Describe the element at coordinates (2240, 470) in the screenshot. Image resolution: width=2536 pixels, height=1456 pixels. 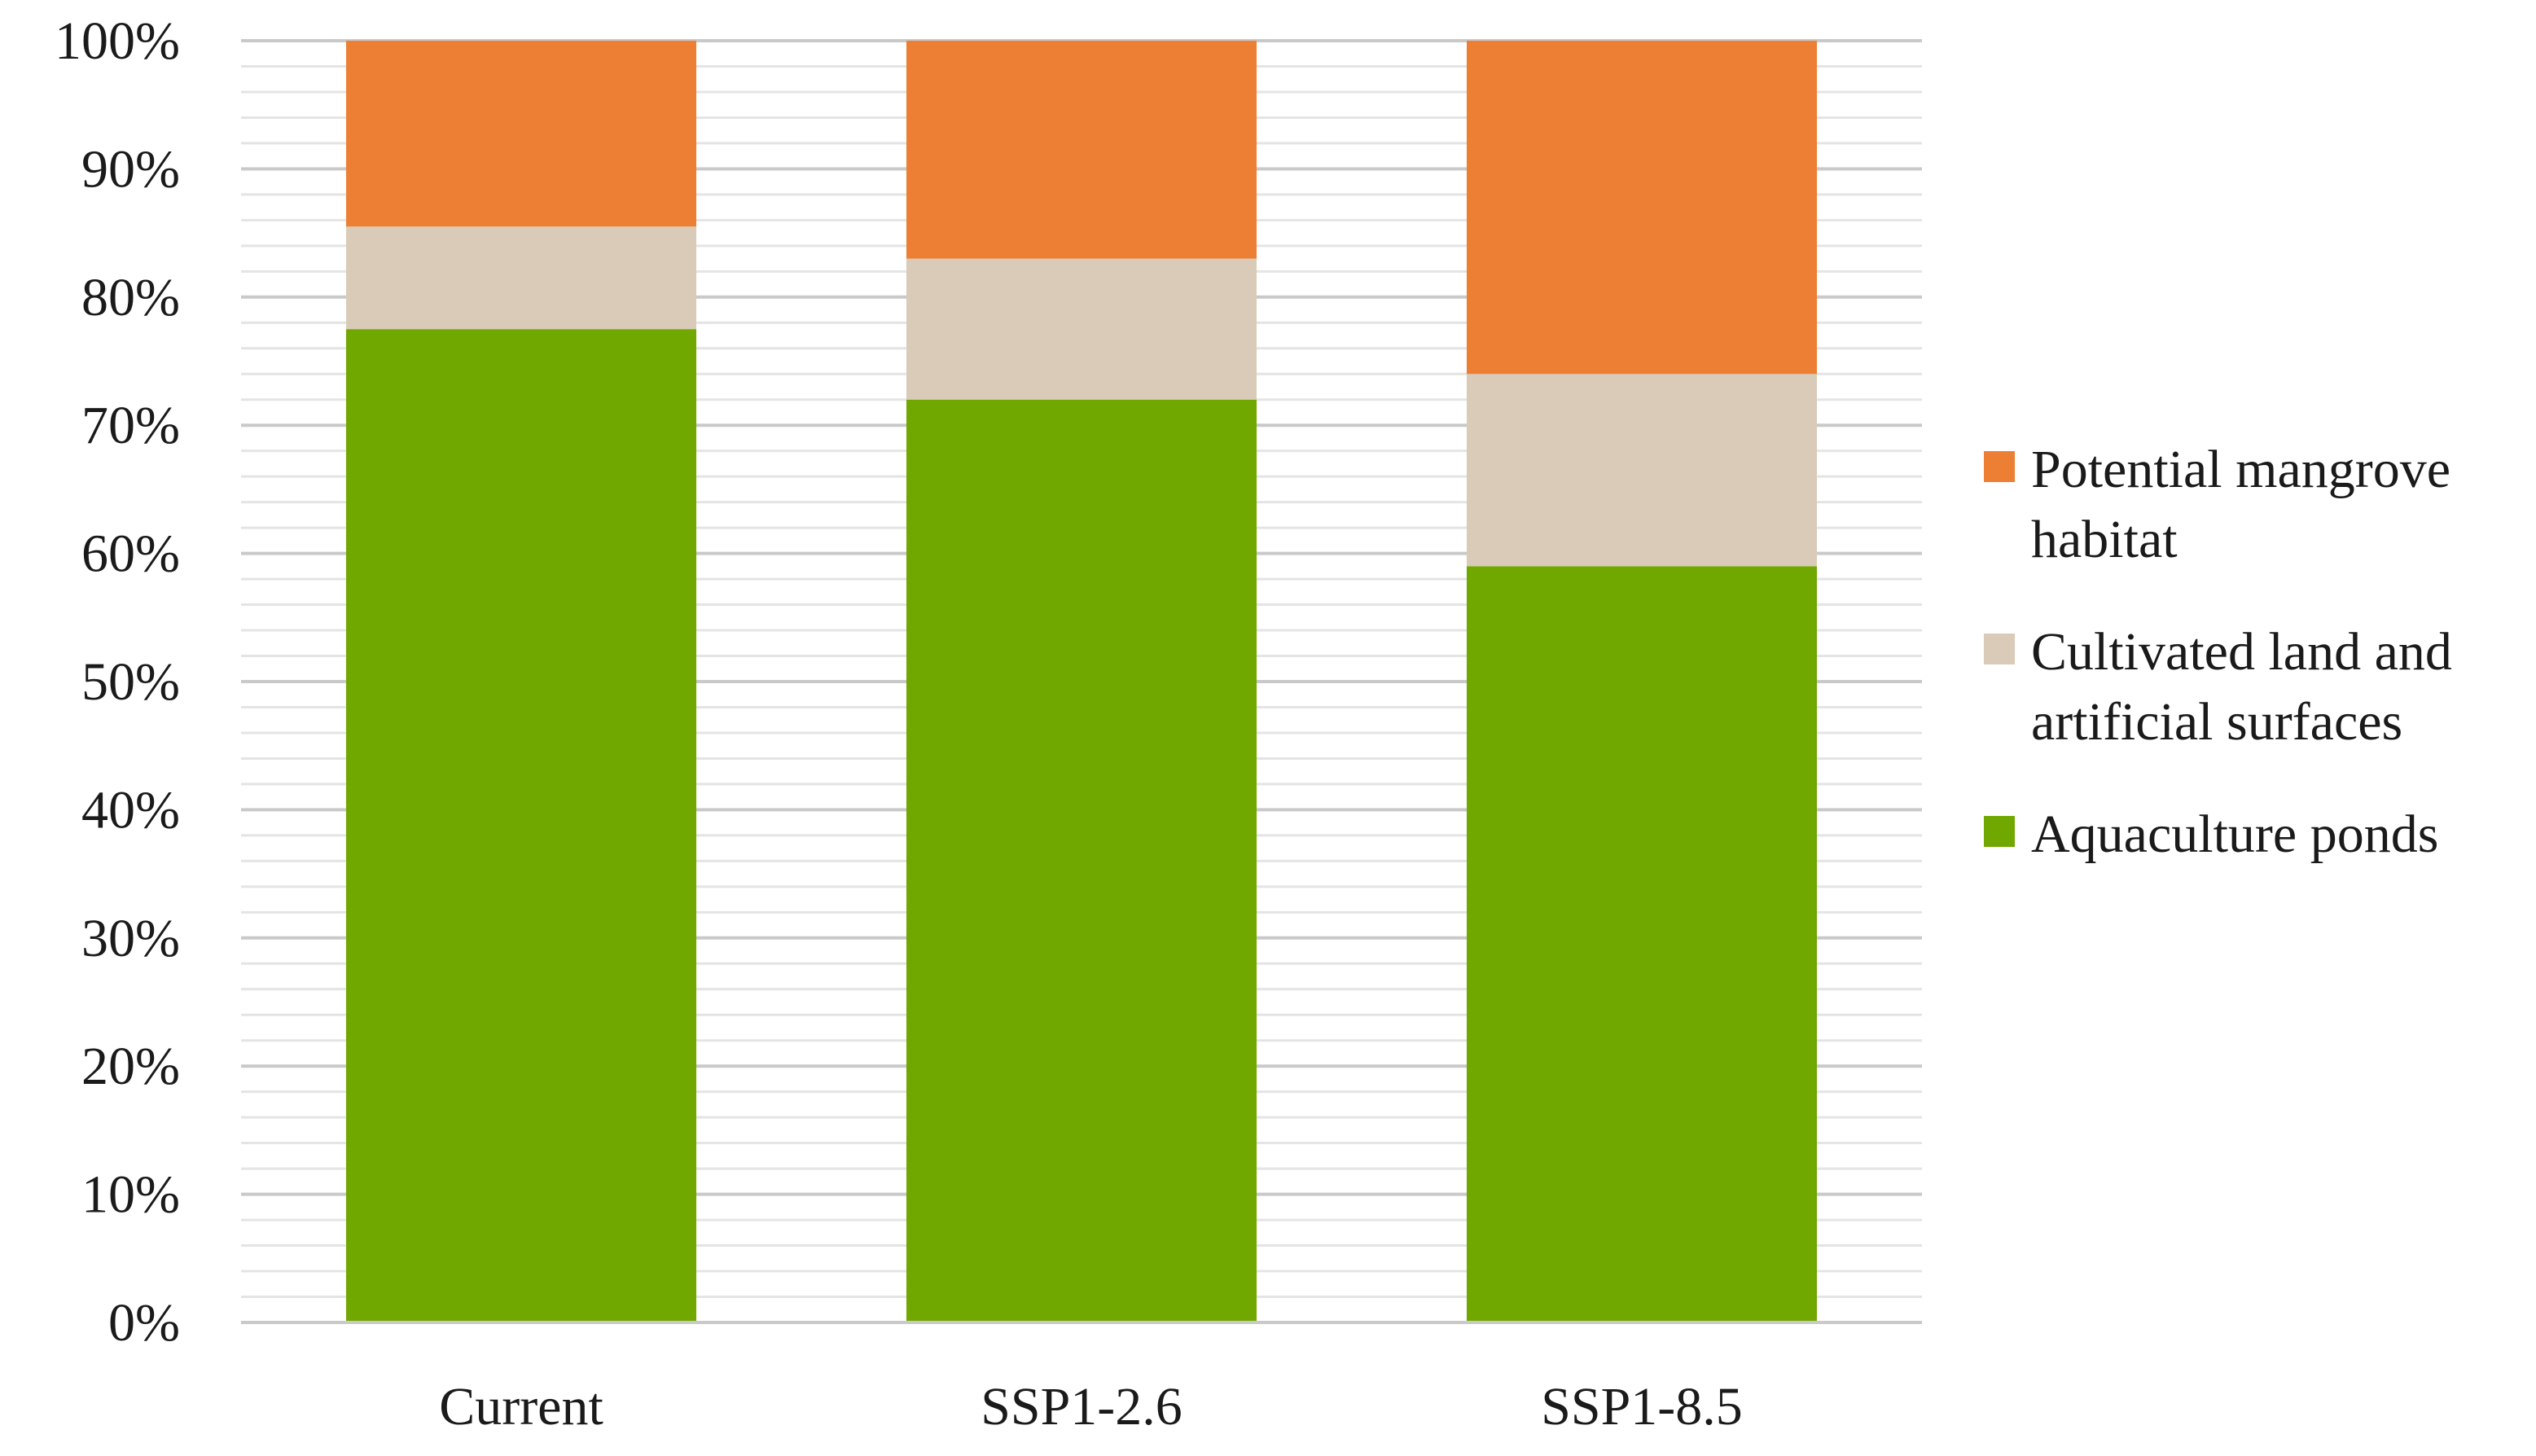
I see `legend-label: Potential mangrove` at that location.